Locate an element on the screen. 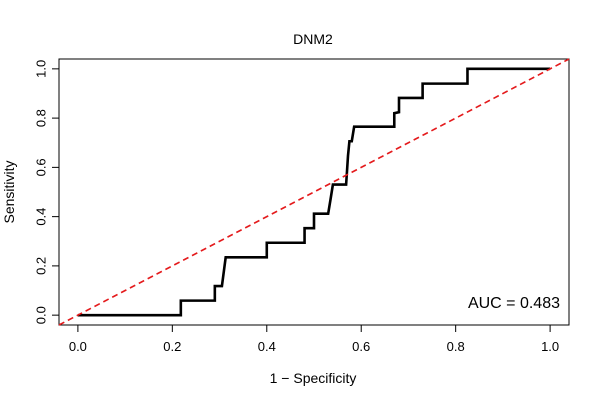 The height and width of the screenshot is (400, 600). y-tick-label: 0.0 is located at coordinates (41, 315).